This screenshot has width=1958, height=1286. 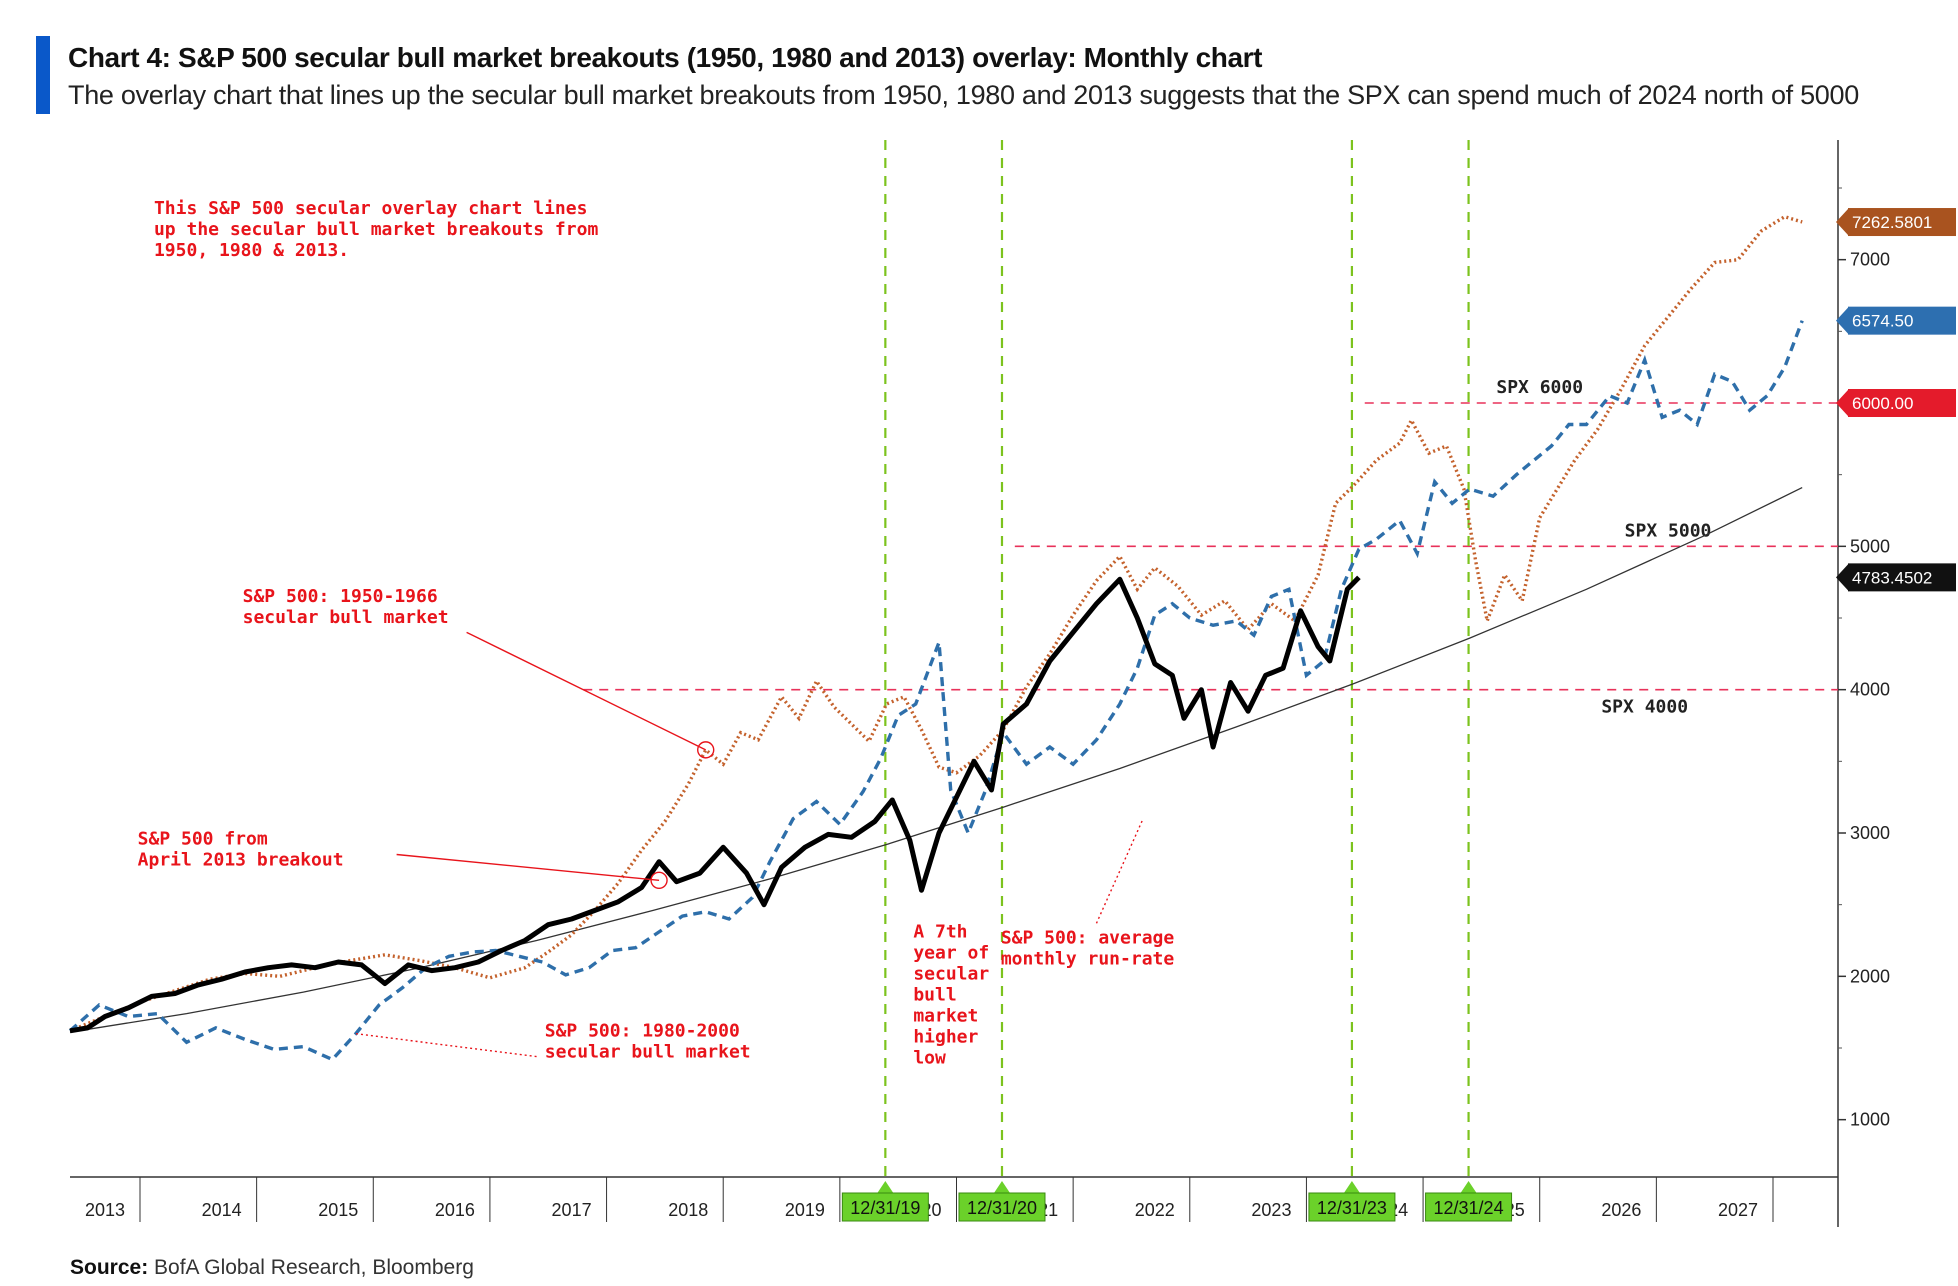 What do you see at coordinates (1271, 1210) in the screenshot?
I see `x-tick-label: 2023` at bounding box center [1271, 1210].